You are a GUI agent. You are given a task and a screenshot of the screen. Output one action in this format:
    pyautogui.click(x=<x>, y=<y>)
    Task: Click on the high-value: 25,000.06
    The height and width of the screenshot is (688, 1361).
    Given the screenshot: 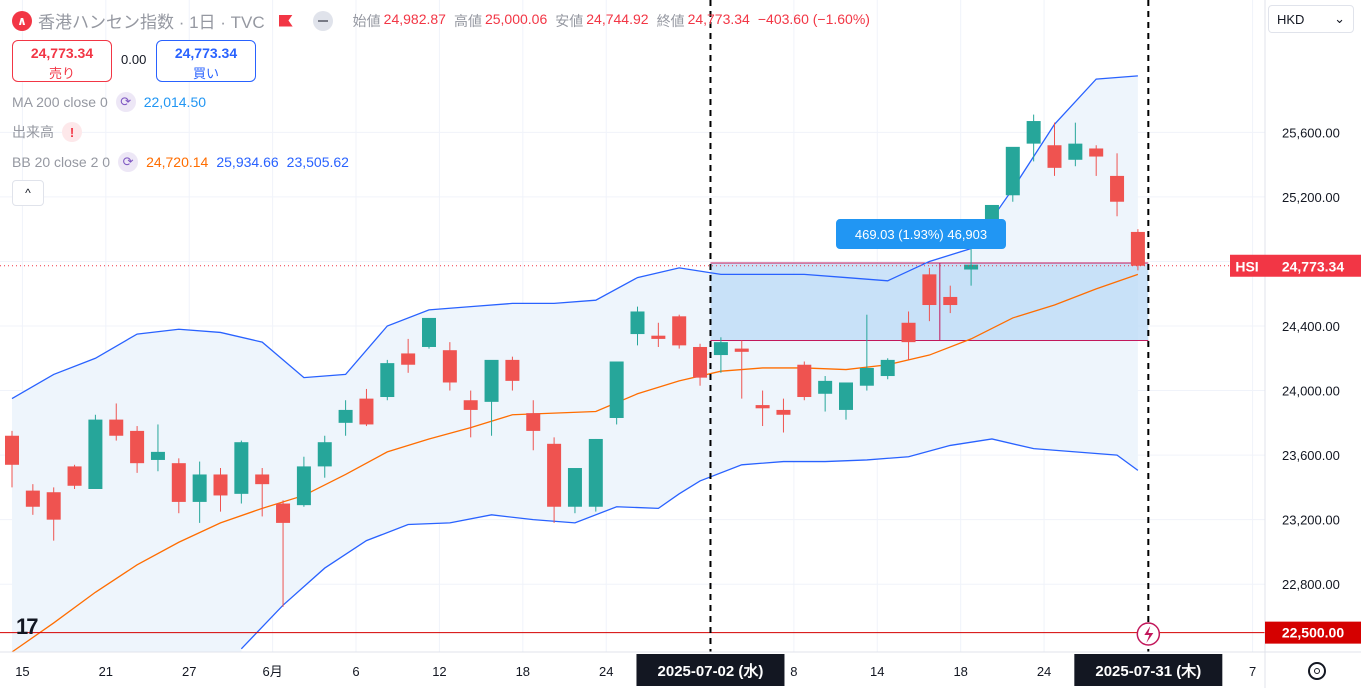 What is the action you would take?
    pyautogui.click(x=516, y=18)
    